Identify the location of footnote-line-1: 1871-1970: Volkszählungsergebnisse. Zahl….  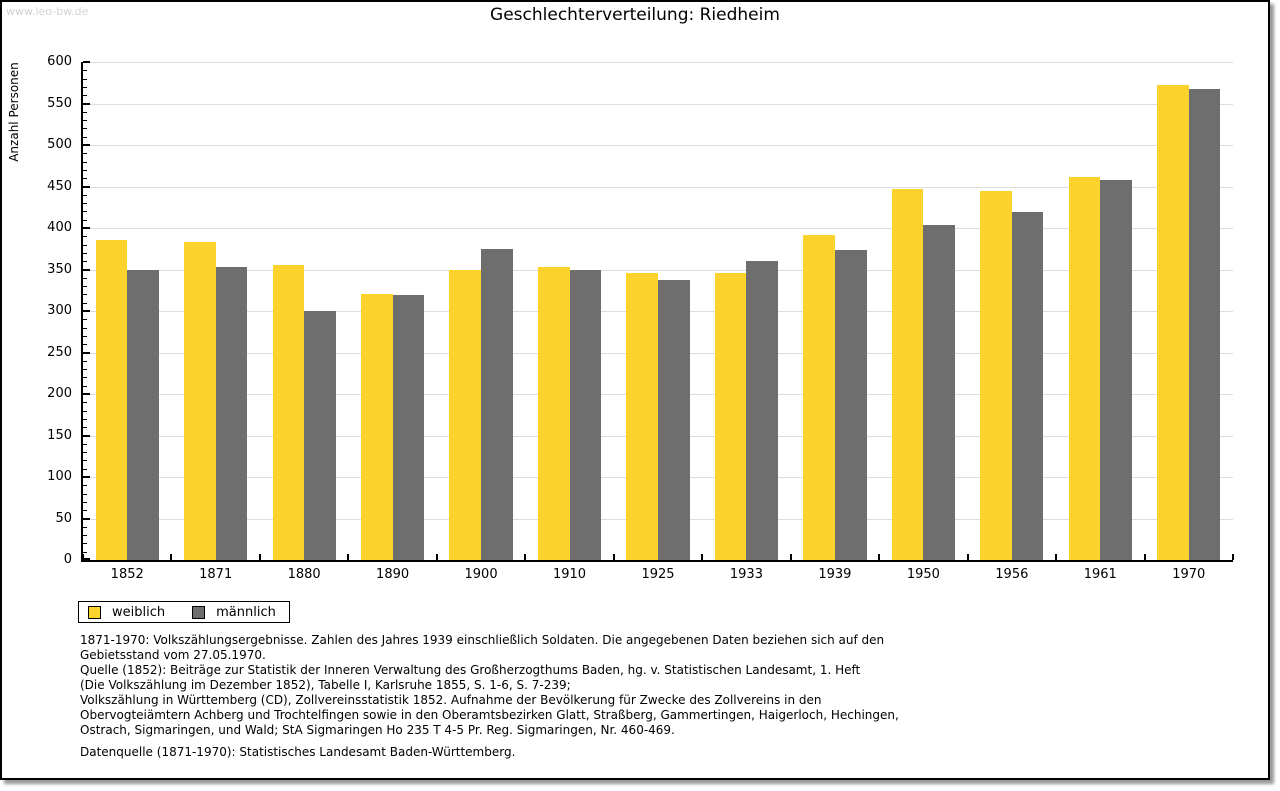
(482, 640).